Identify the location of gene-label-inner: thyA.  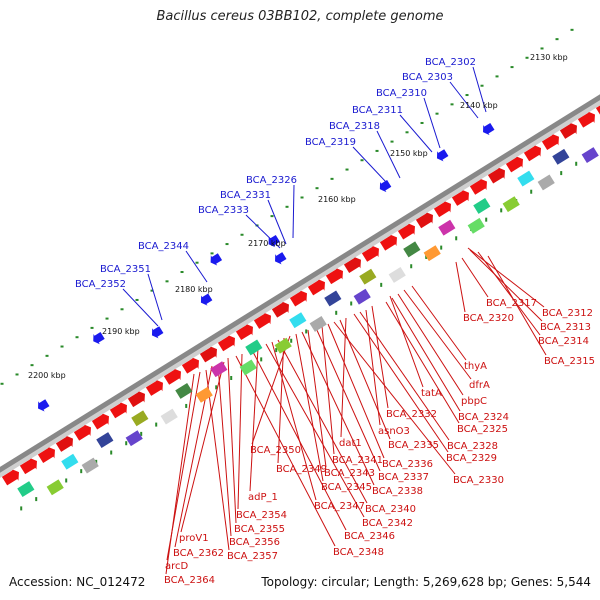
(475, 366).